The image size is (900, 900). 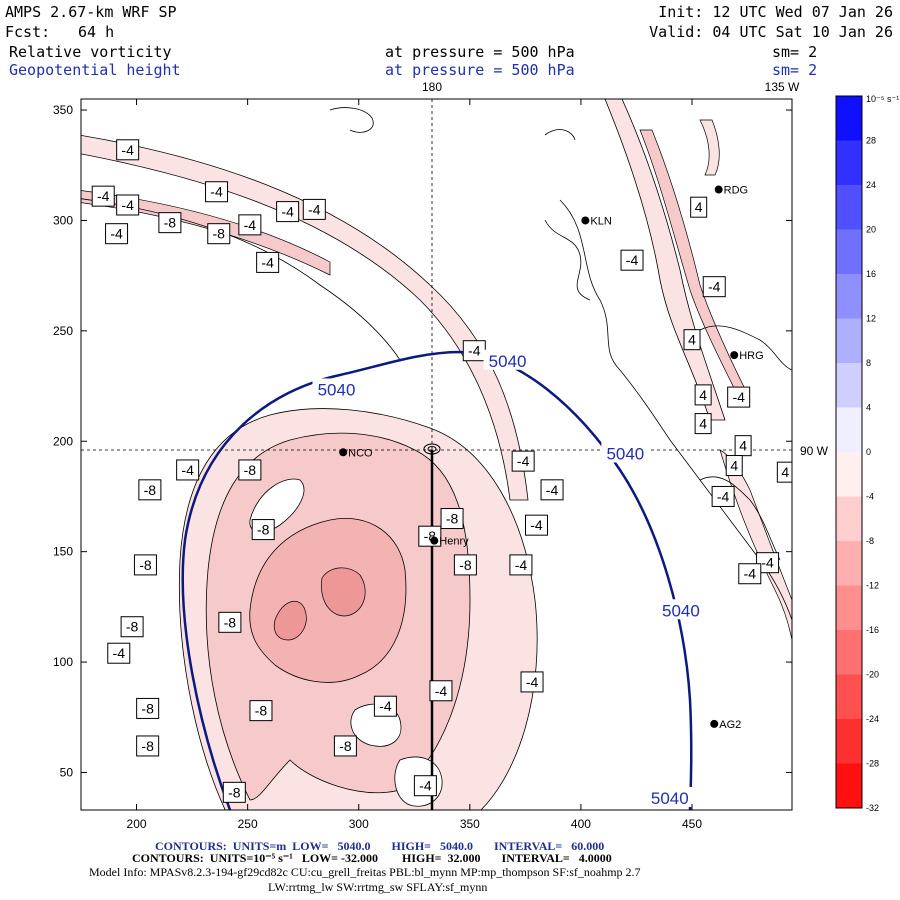 I want to click on station-name: NCO, so click(x=360, y=453).